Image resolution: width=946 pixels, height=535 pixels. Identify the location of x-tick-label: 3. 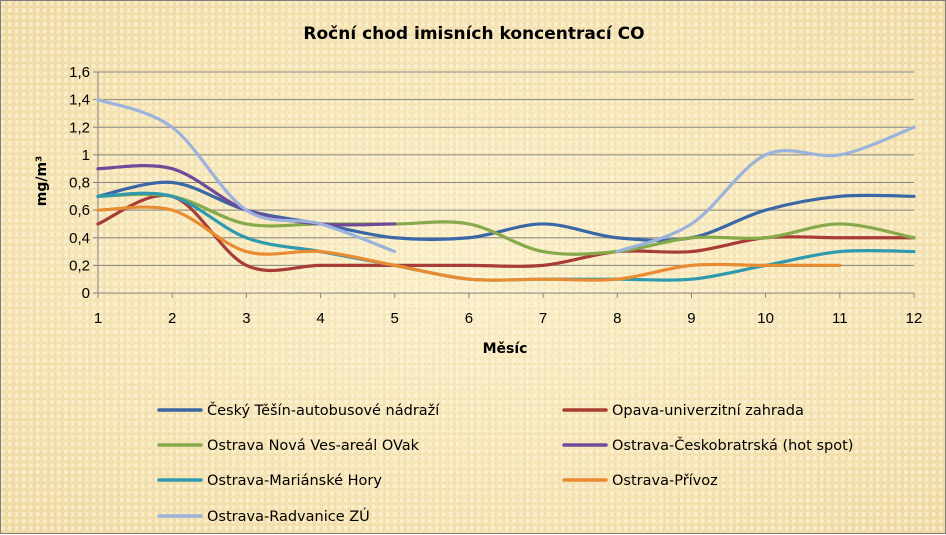
(246, 318).